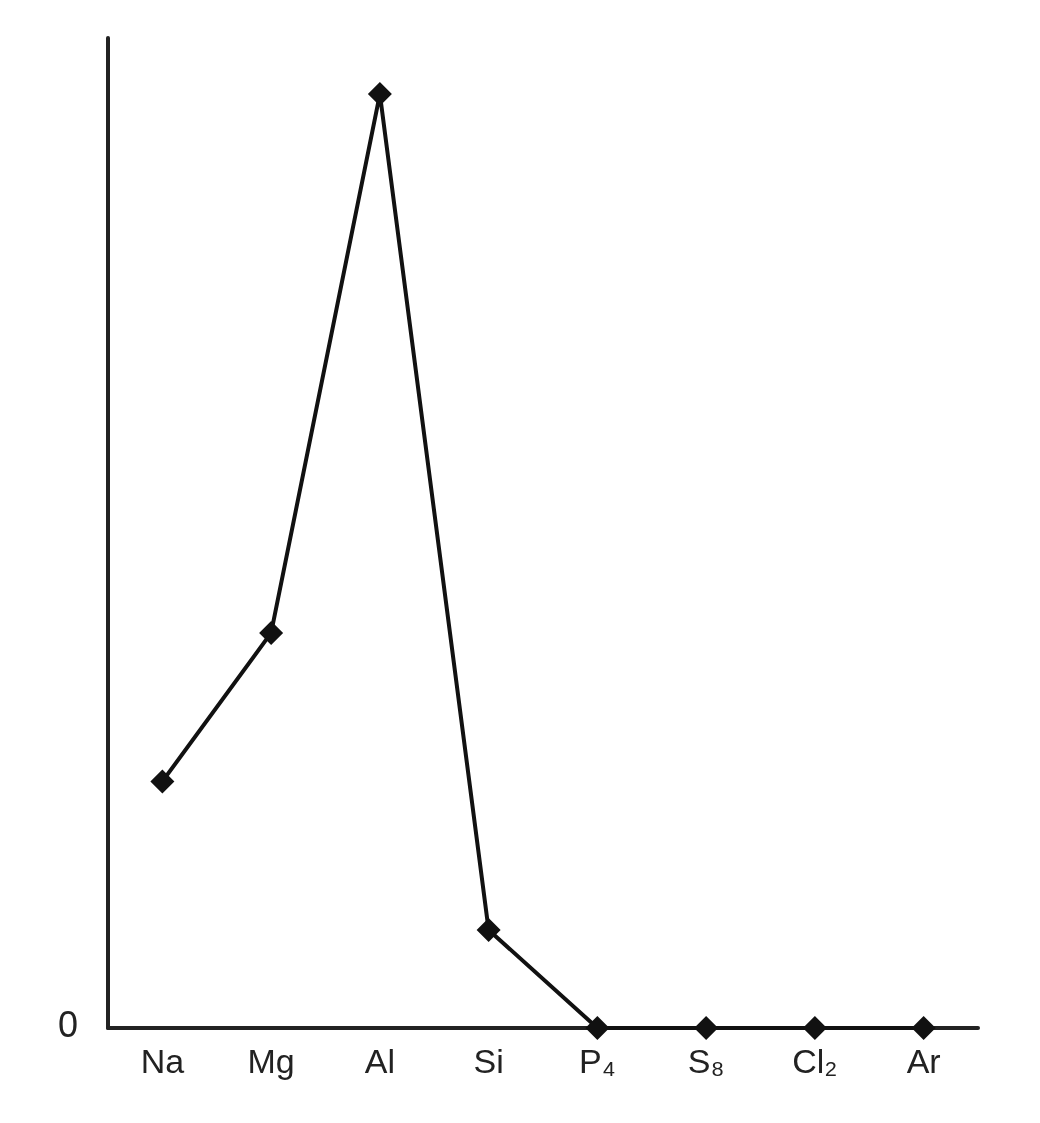  I want to click on x-tick-label: Cl₂, so click(815, 1061).